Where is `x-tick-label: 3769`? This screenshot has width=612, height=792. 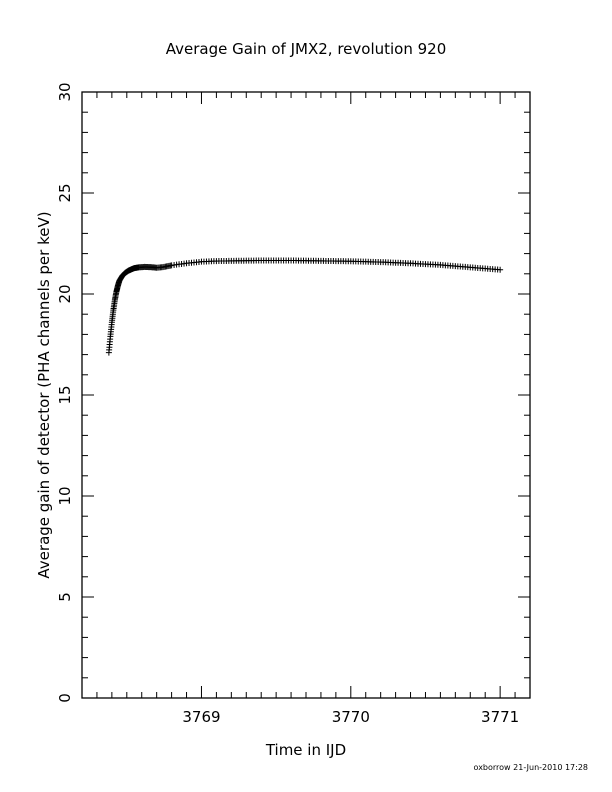
x-tick-label: 3769 is located at coordinates (201, 717).